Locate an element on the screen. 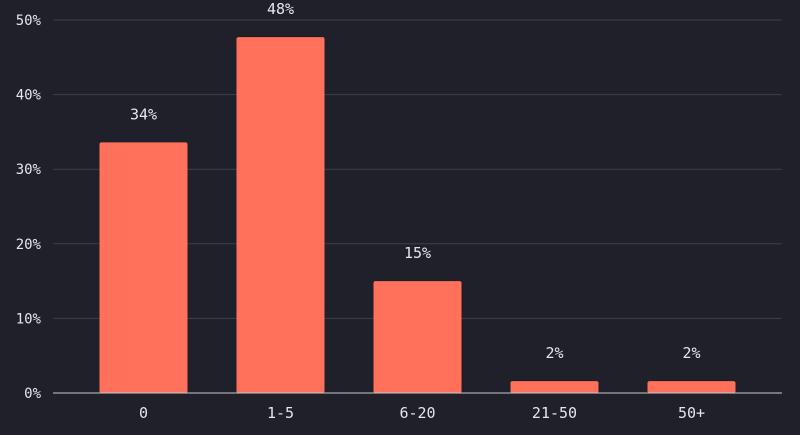 The width and height of the screenshot is (800, 435). x-tick-label: 6-20 is located at coordinates (417, 413).